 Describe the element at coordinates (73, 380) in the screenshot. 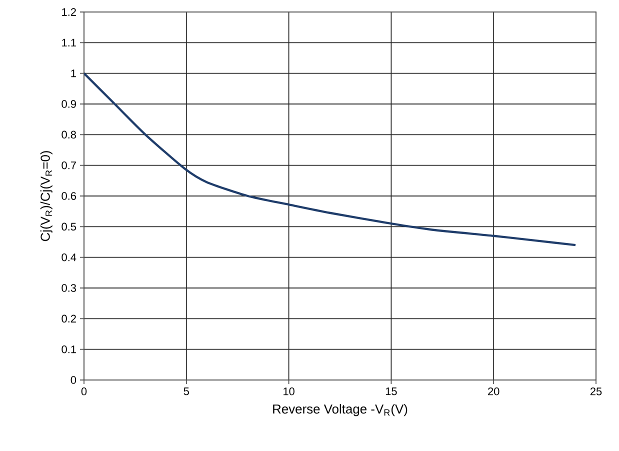

I see `y-tick-label: 0` at that location.